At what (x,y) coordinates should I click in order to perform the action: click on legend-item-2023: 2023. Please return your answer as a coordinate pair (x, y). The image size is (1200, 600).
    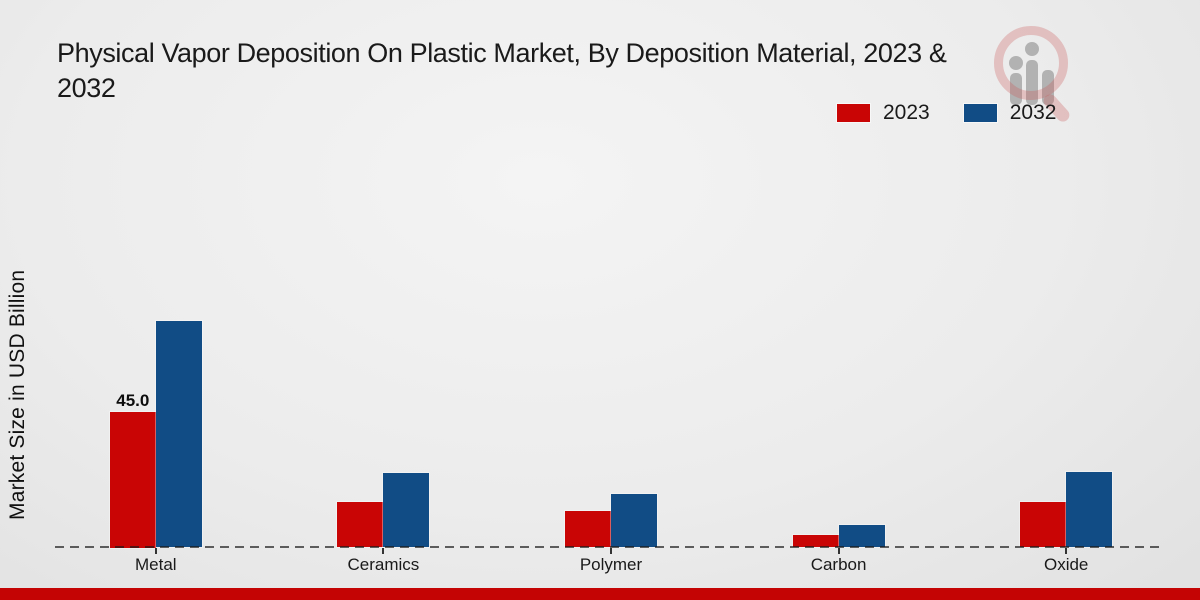
    Looking at the image, I should click on (883, 113).